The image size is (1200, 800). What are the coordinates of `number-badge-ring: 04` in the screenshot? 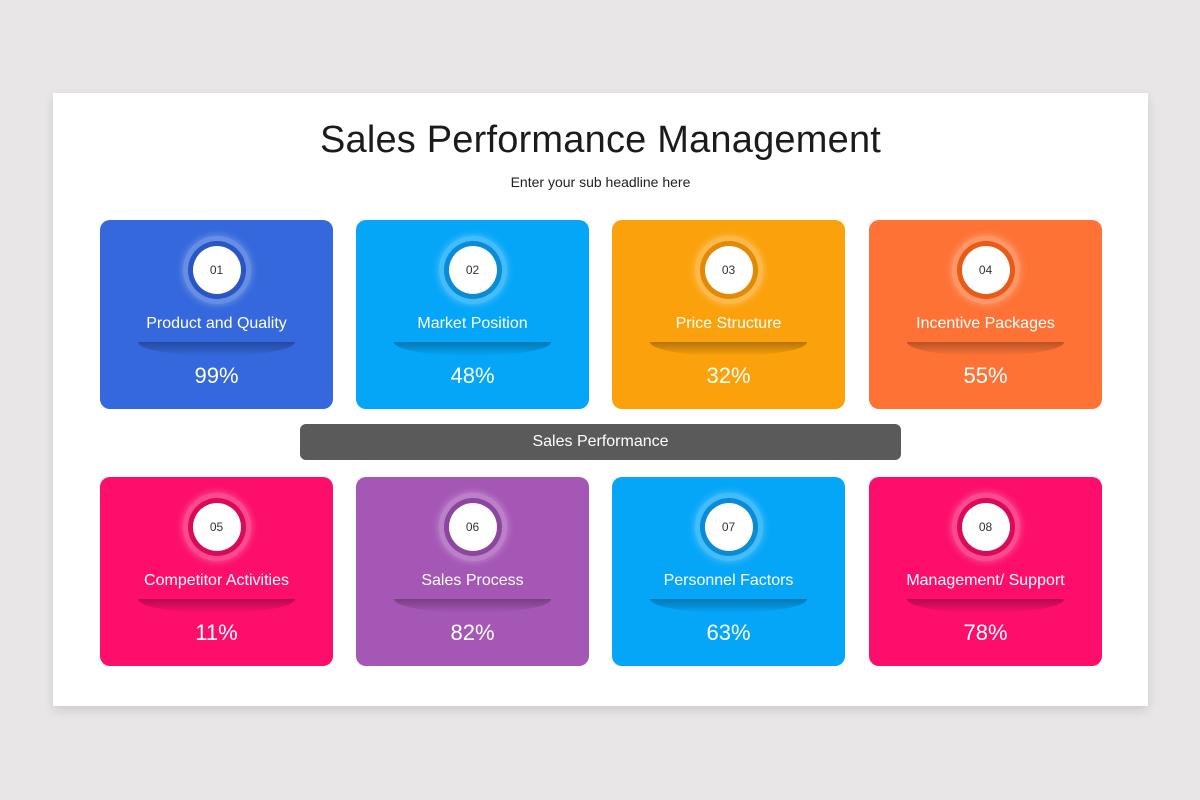 It's located at (985, 270).